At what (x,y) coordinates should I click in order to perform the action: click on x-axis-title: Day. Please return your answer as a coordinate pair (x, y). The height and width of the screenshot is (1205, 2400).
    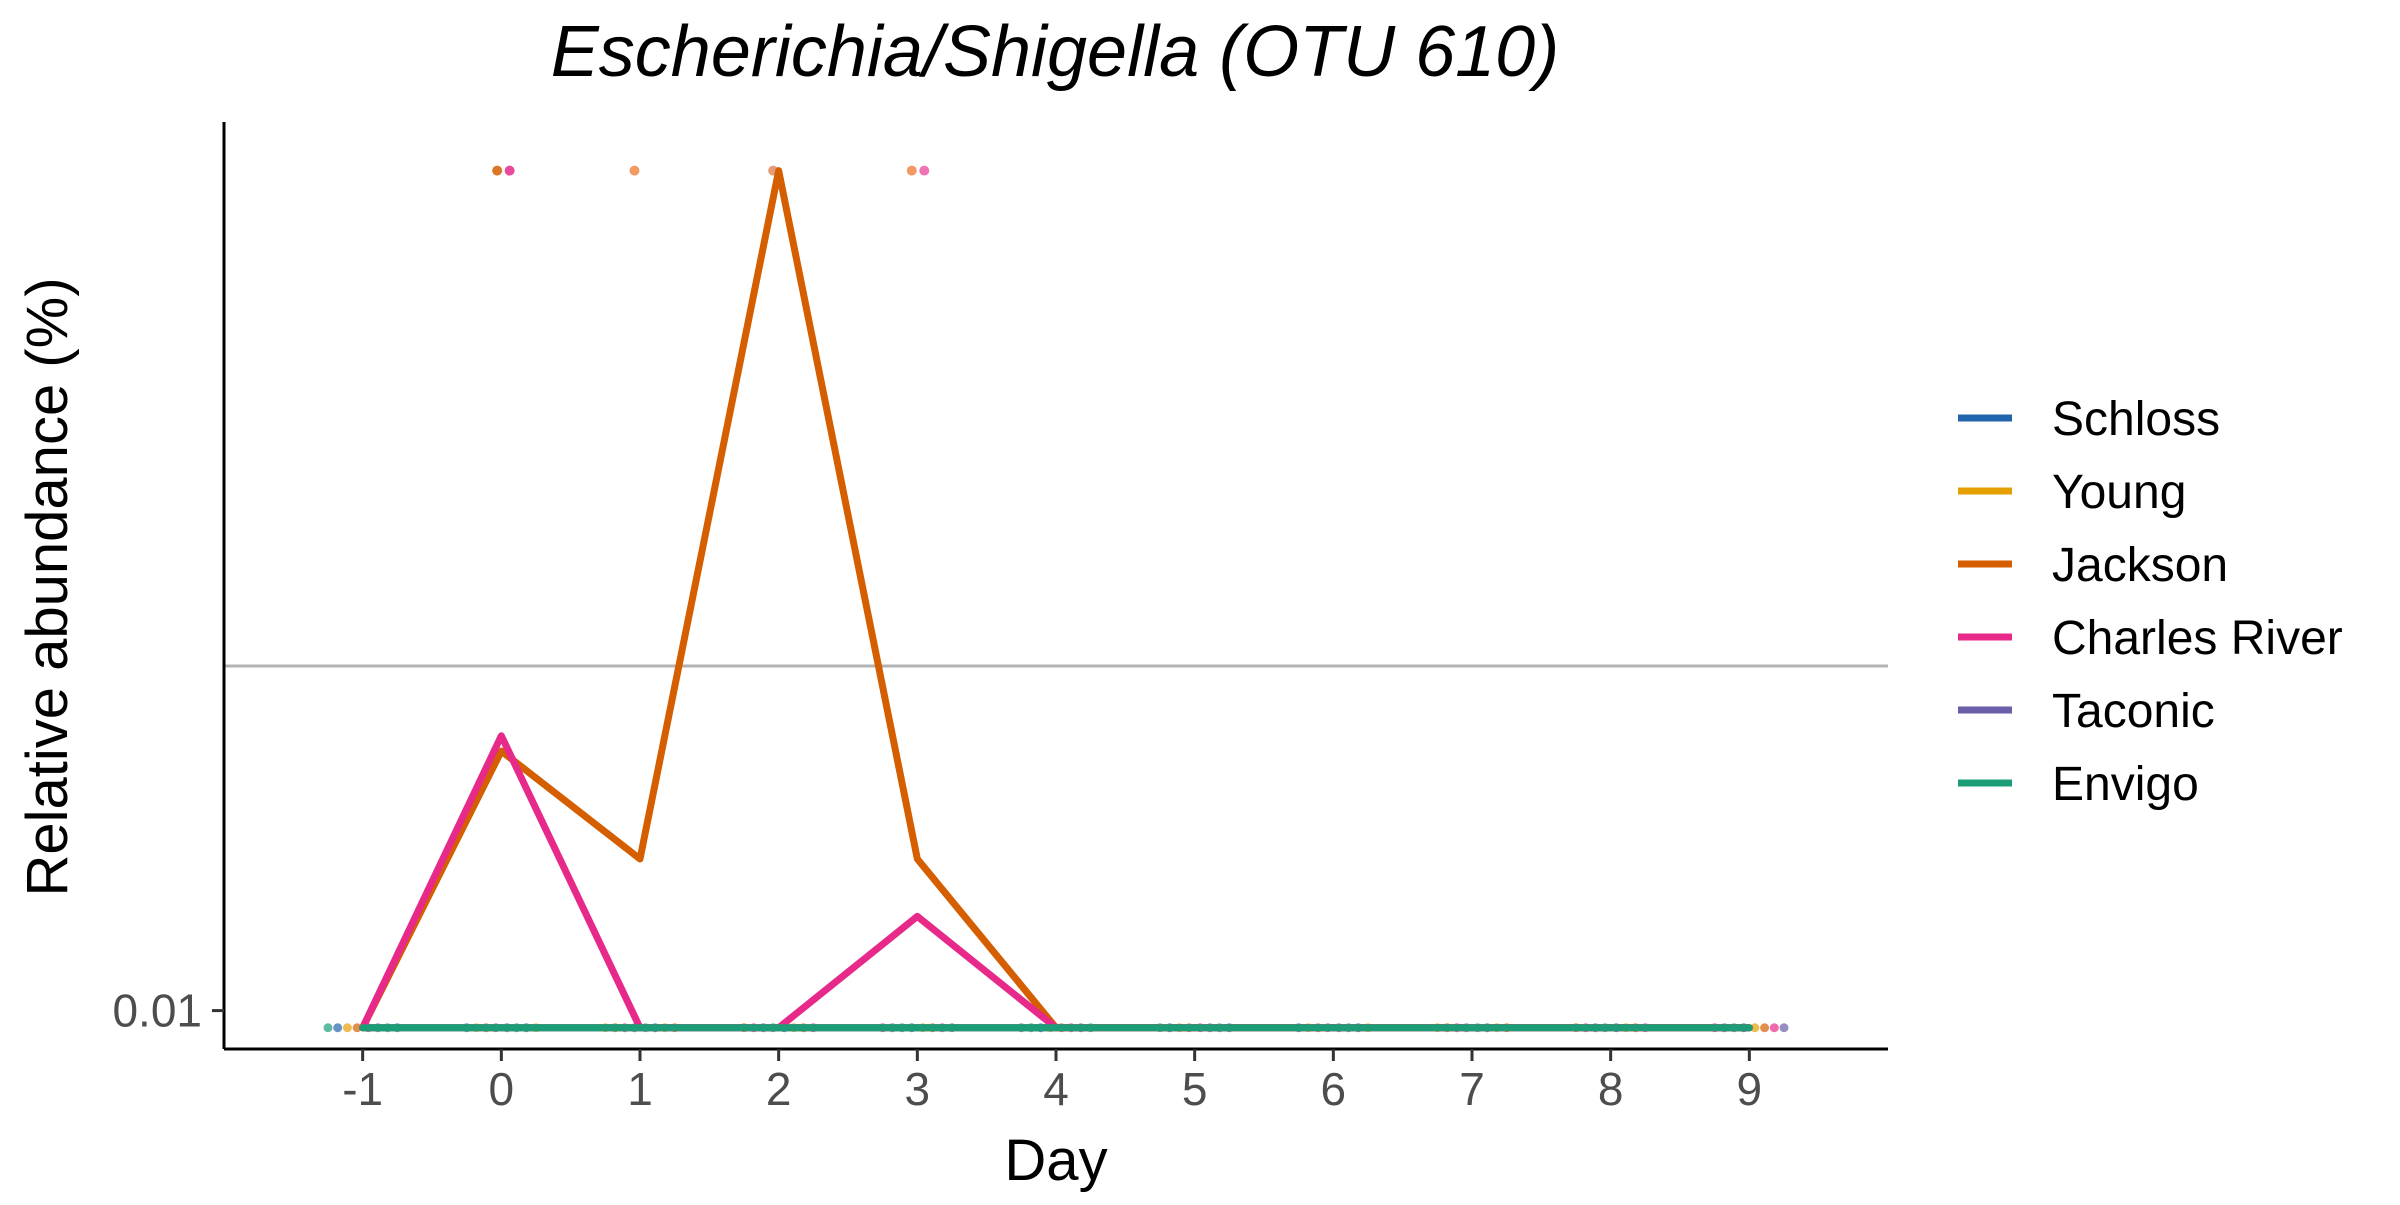
    Looking at the image, I should click on (1055, 1160).